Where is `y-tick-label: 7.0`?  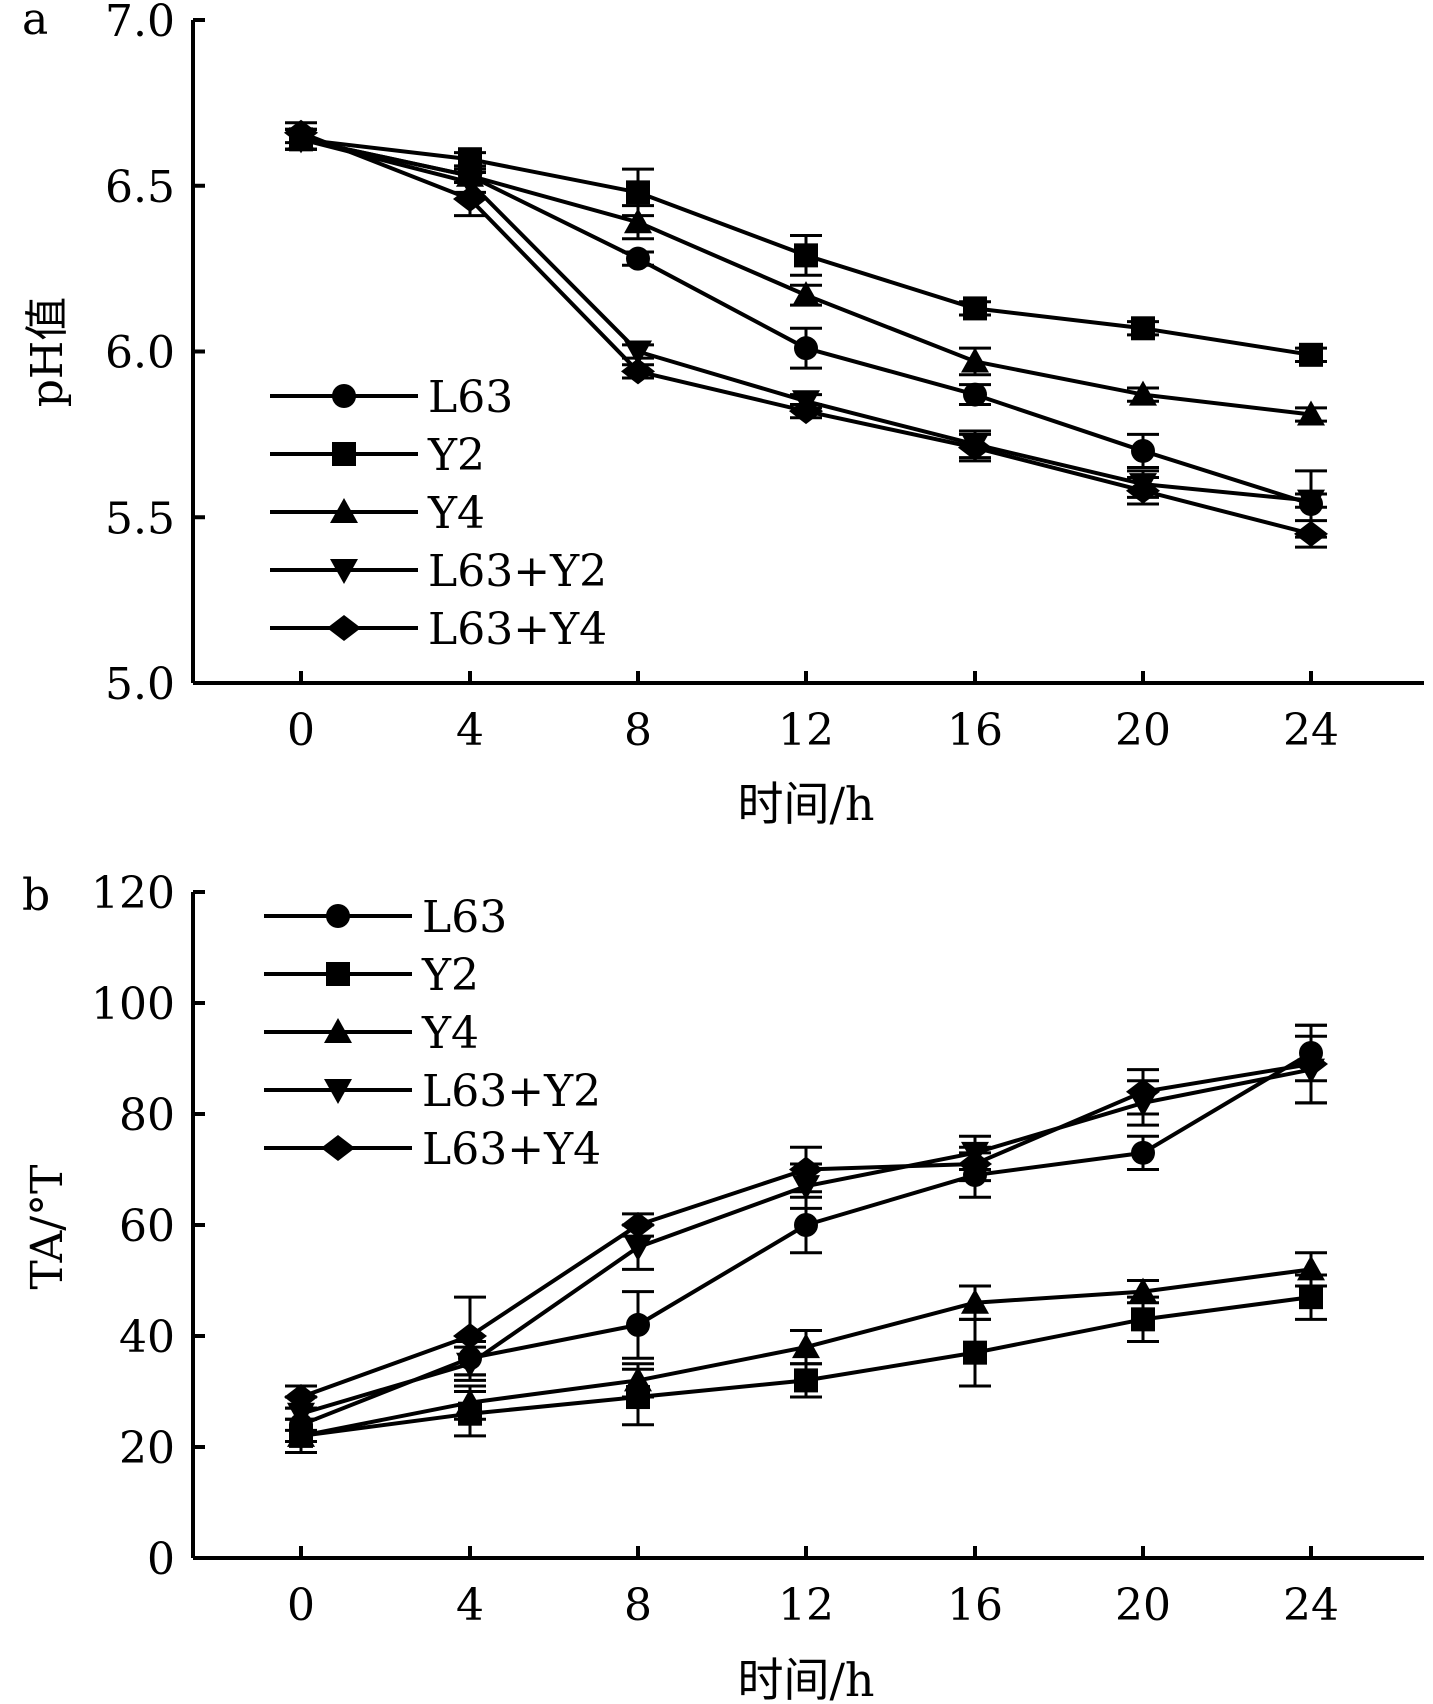
y-tick-label: 7.0 is located at coordinates (140, 23).